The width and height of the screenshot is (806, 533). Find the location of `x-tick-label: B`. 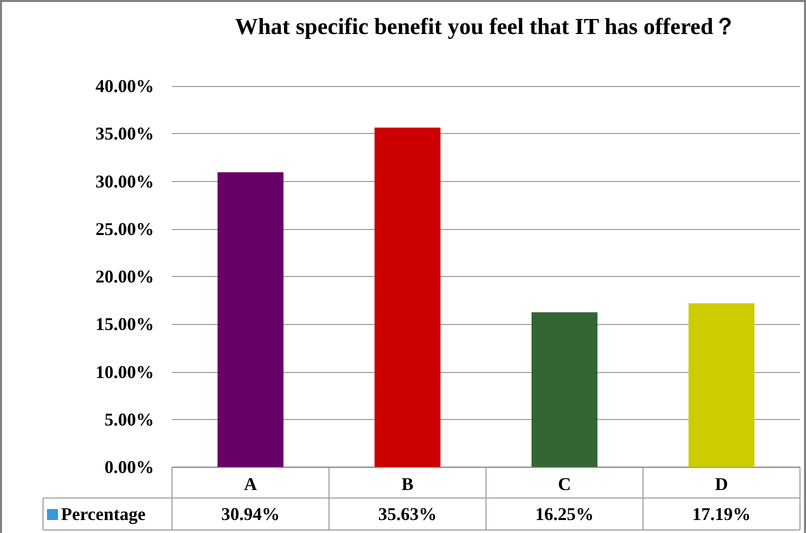

x-tick-label: B is located at coordinates (407, 484).